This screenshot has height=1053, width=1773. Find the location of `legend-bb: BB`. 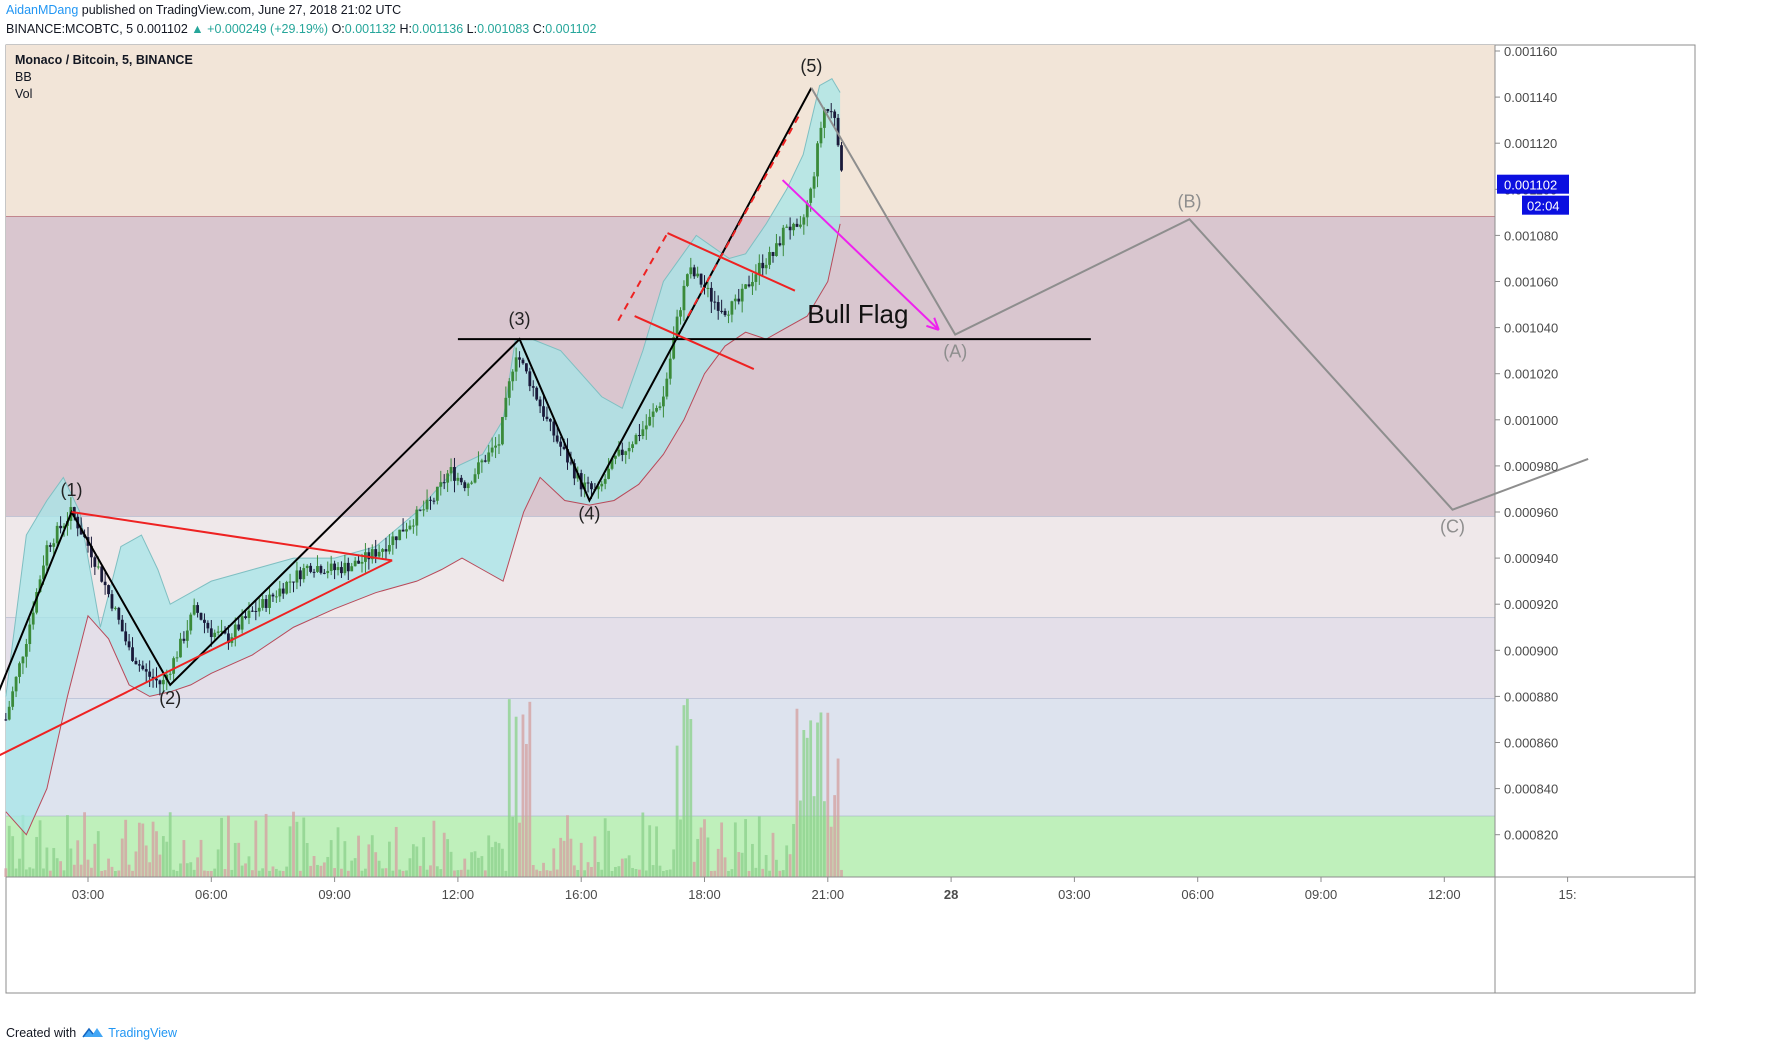

legend-bb: BB is located at coordinates (23, 77).